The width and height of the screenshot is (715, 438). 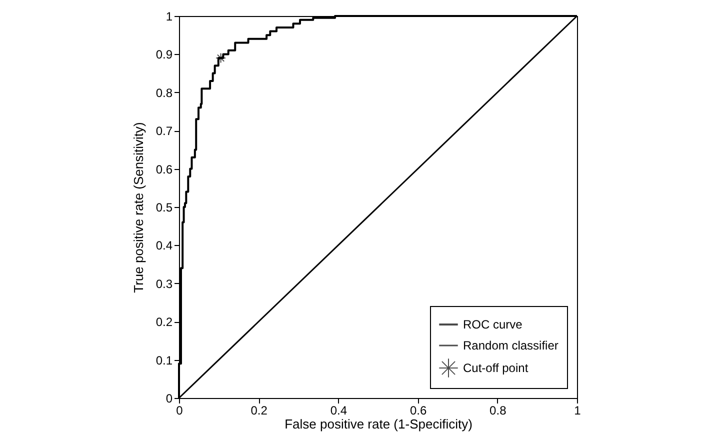 I want to click on x-tick-label: 0.4, so click(x=339, y=411).